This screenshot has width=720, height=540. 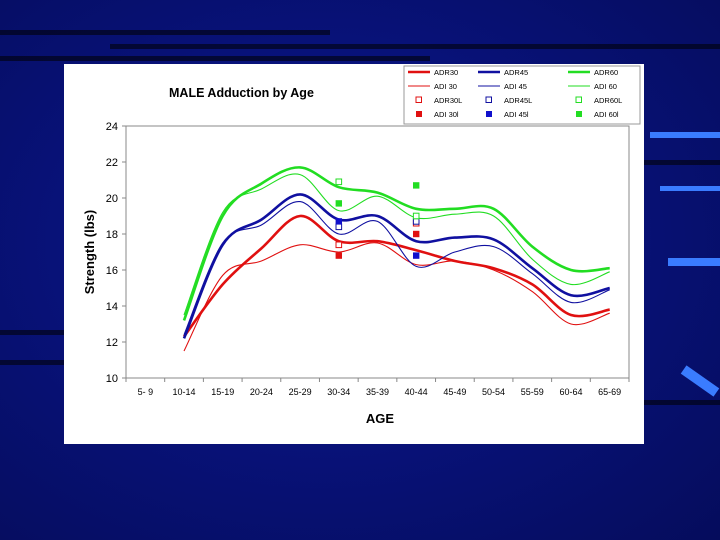 What do you see at coordinates (446, 114) in the screenshot?
I see `legend-label: ADI 30l` at bounding box center [446, 114].